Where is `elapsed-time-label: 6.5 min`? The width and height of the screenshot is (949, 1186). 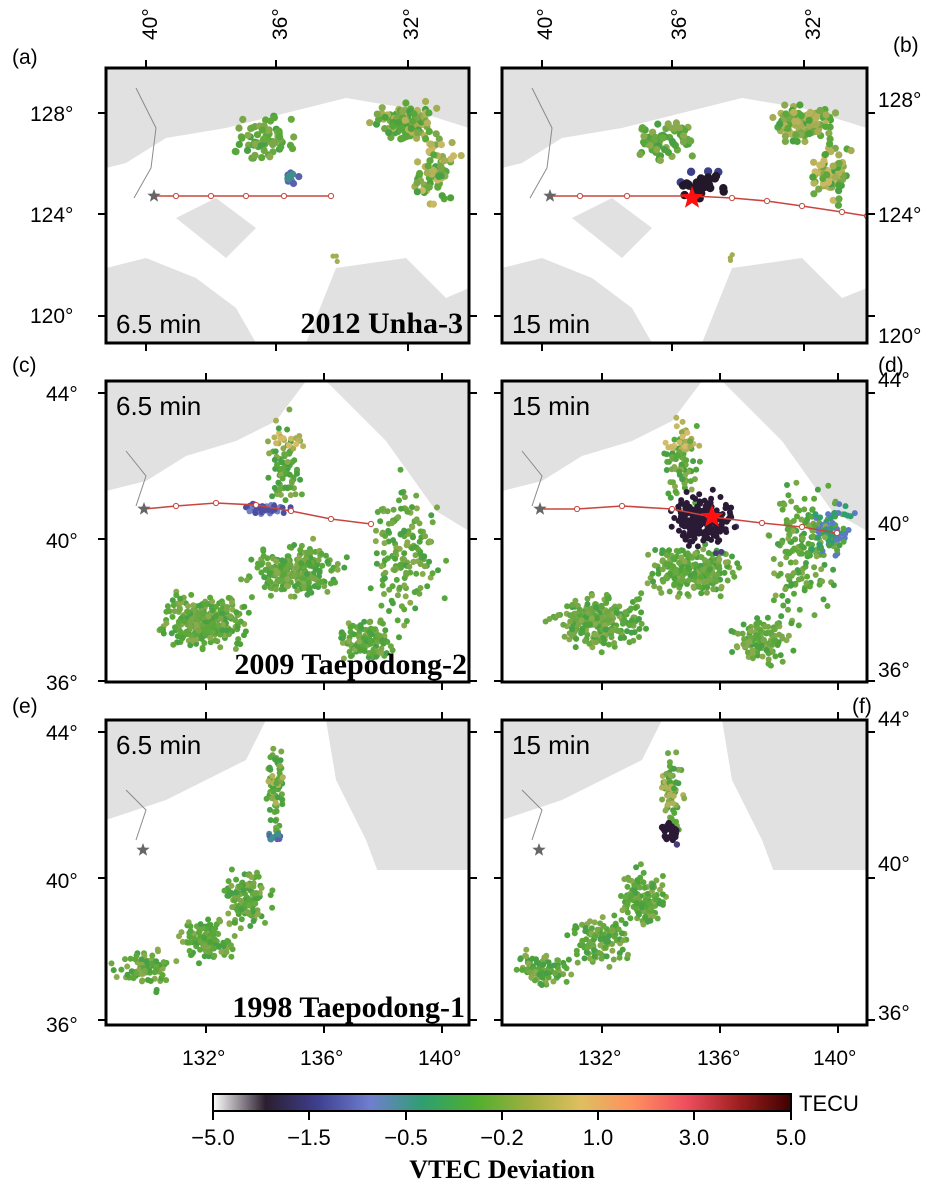 elapsed-time-label: 6.5 min is located at coordinates (158, 324).